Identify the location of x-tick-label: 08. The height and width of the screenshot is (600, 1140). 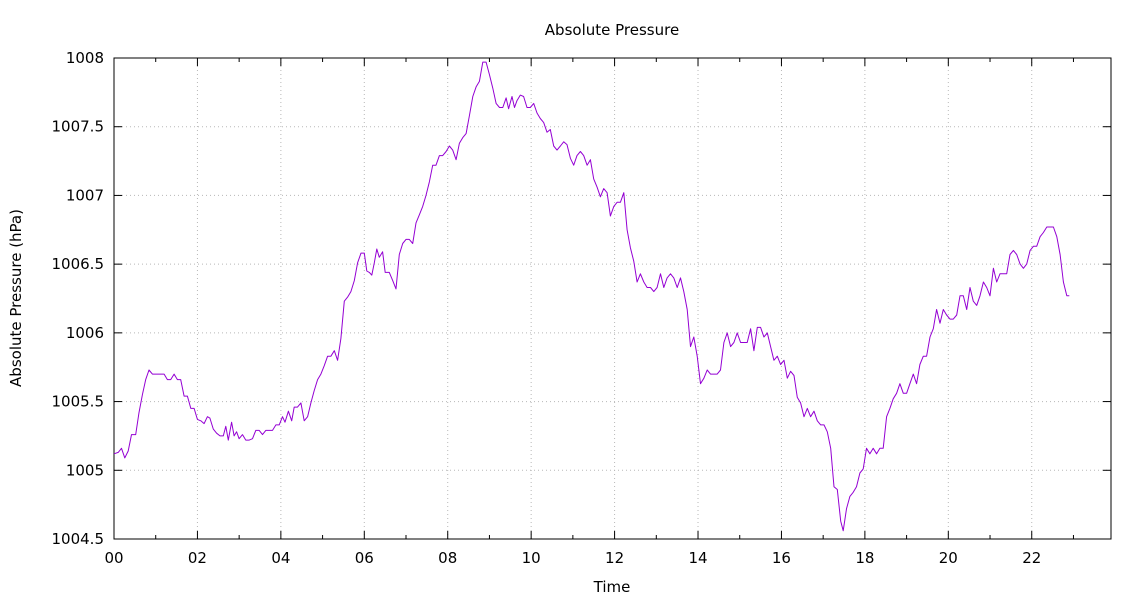
(447, 558).